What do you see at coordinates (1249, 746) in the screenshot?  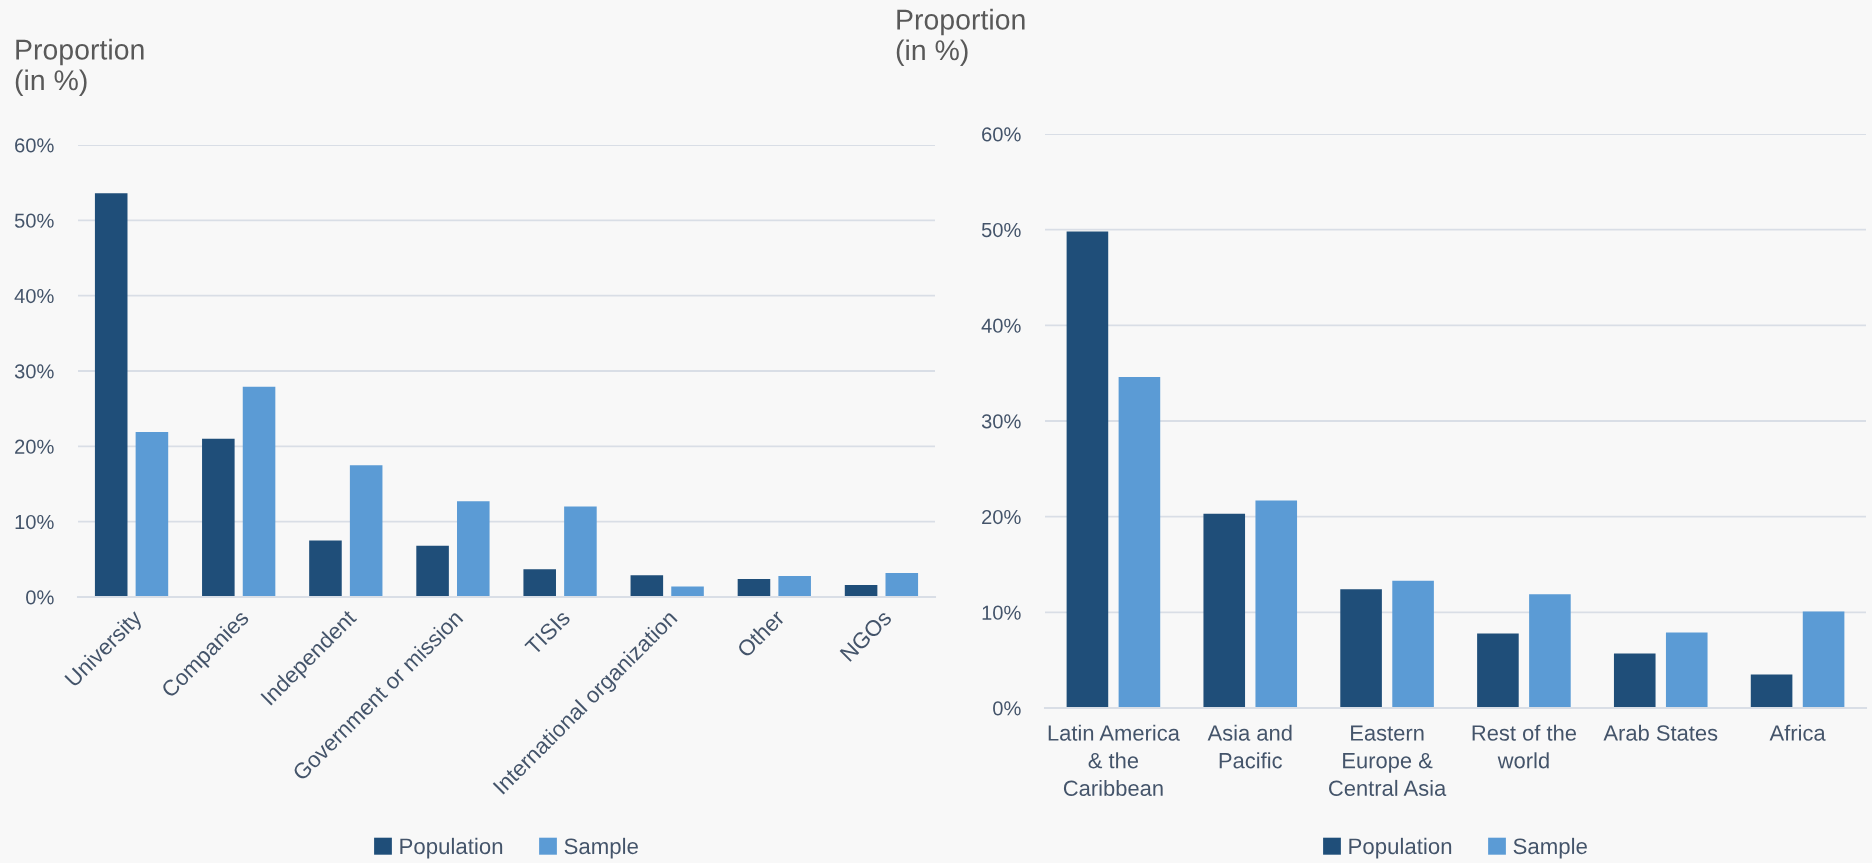 I see `x-tick-label: Asia and Pacific` at bounding box center [1249, 746].